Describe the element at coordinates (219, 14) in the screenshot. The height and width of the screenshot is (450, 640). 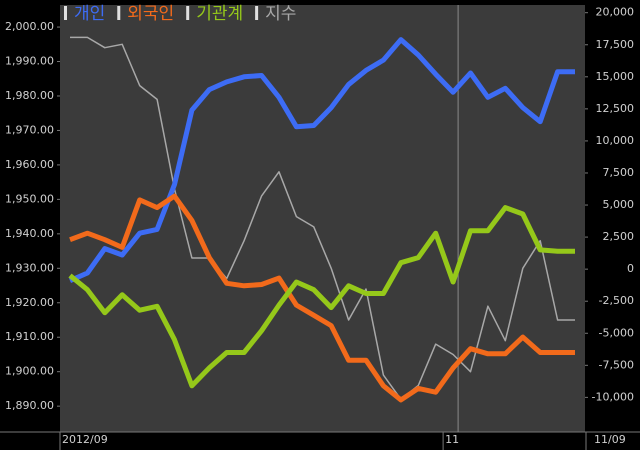
I see `legend-label: 기관계` at that location.